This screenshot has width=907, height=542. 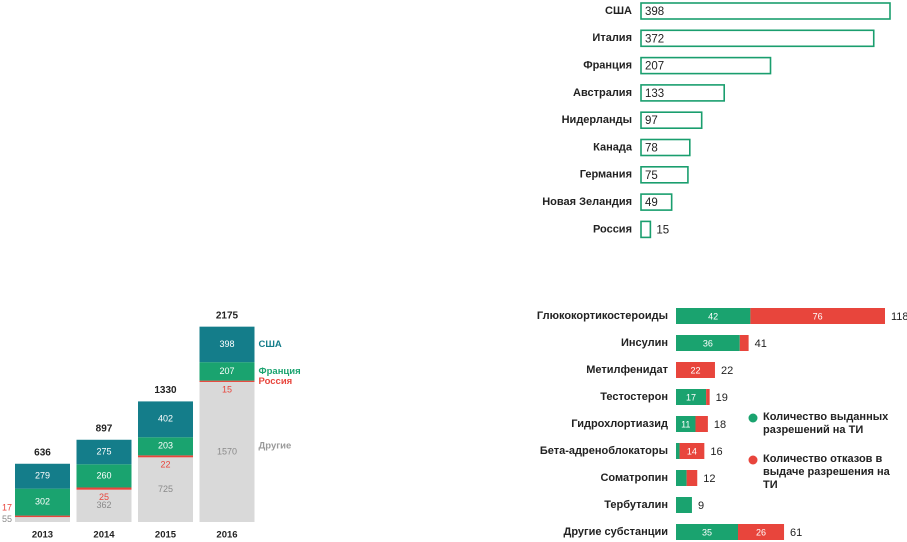 I want to click on category-label: Метилфенидат, so click(x=627, y=370).